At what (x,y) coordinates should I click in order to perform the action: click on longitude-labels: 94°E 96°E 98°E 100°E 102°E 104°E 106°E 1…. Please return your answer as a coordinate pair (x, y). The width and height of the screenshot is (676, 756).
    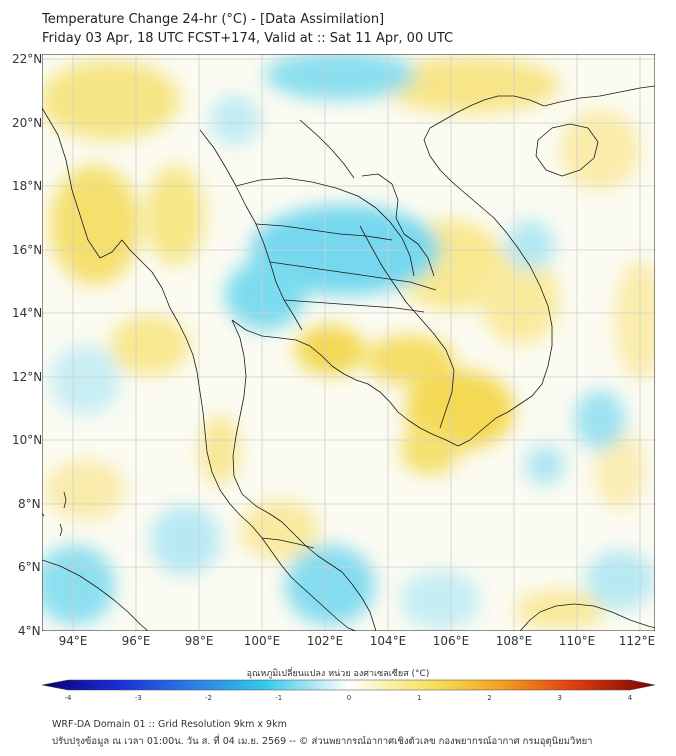
    Looking at the image, I should click on (357, 641).